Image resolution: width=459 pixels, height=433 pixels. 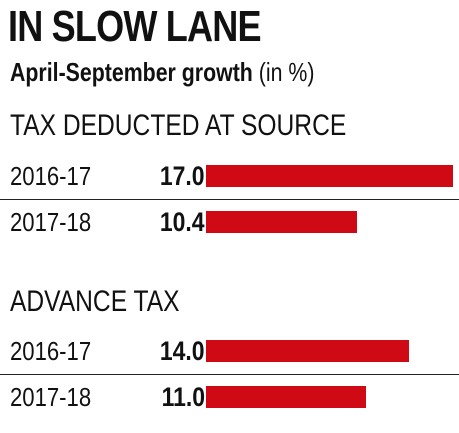 What do you see at coordinates (182, 176) in the screenshot?
I see `value-label: 17.0` at bounding box center [182, 176].